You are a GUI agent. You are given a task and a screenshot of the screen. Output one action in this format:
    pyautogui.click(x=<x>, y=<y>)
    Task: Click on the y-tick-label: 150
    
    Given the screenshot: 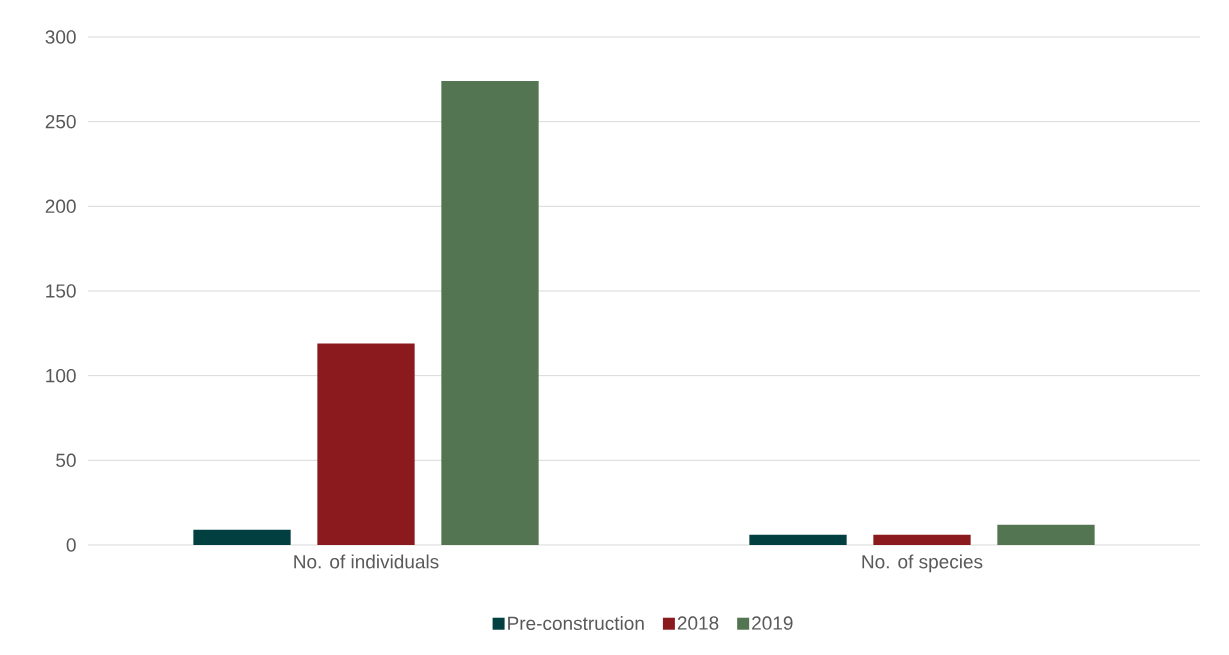 What is the action you would take?
    pyautogui.click(x=61, y=291)
    